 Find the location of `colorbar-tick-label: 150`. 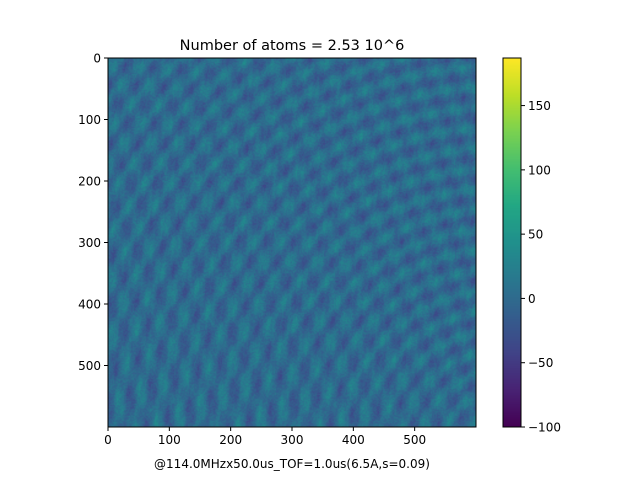

colorbar-tick-label: 150 is located at coordinates (539, 106).